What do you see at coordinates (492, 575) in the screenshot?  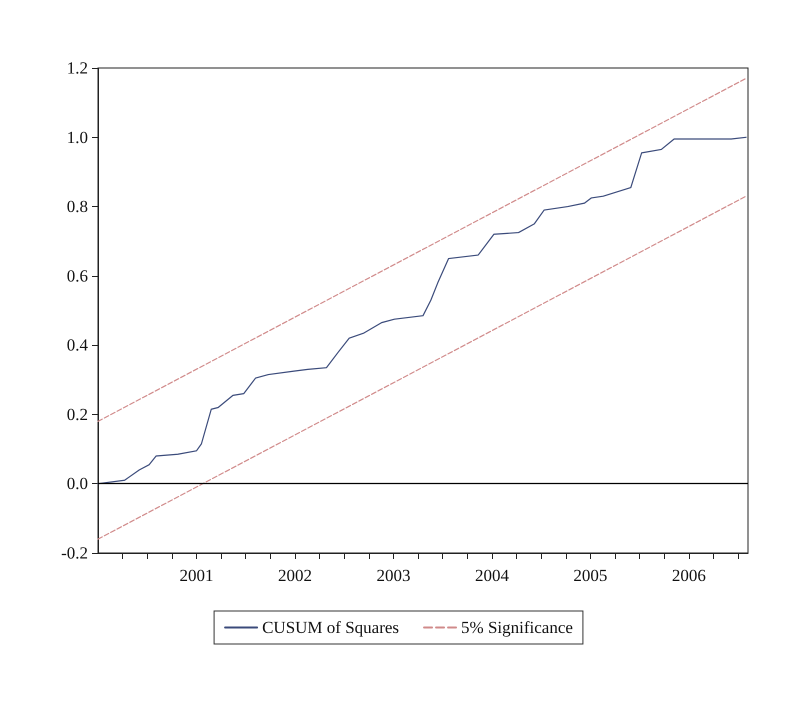 I see `x-tick-label: 2004` at bounding box center [492, 575].